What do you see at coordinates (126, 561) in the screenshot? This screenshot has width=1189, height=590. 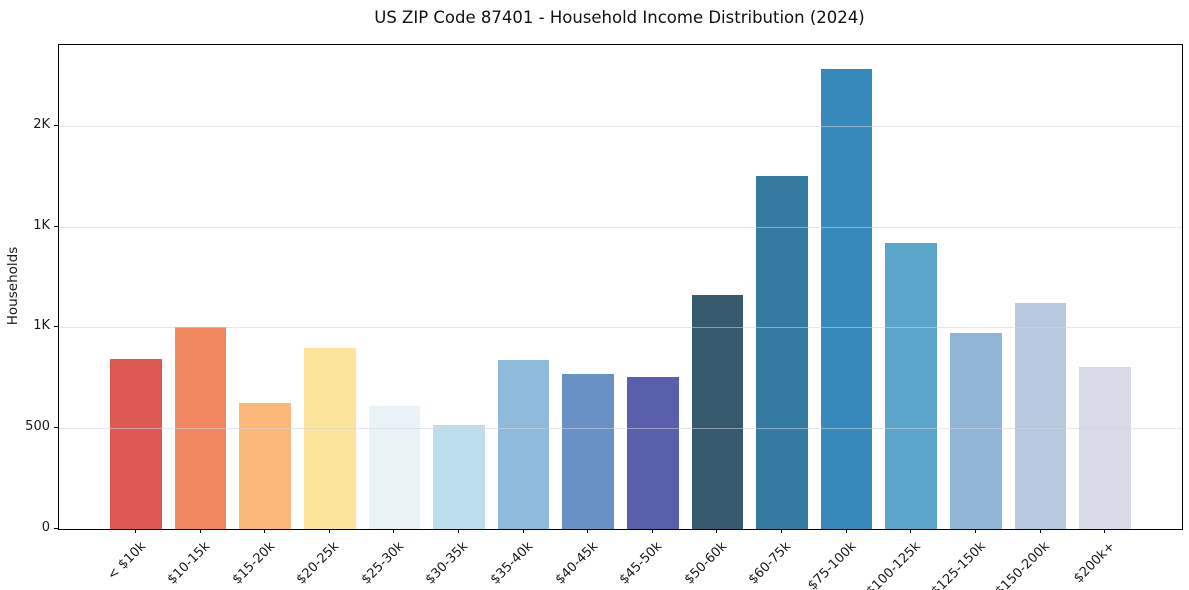 I see `x-tick-label-text: < $10k` at bounding box center [126, 561].